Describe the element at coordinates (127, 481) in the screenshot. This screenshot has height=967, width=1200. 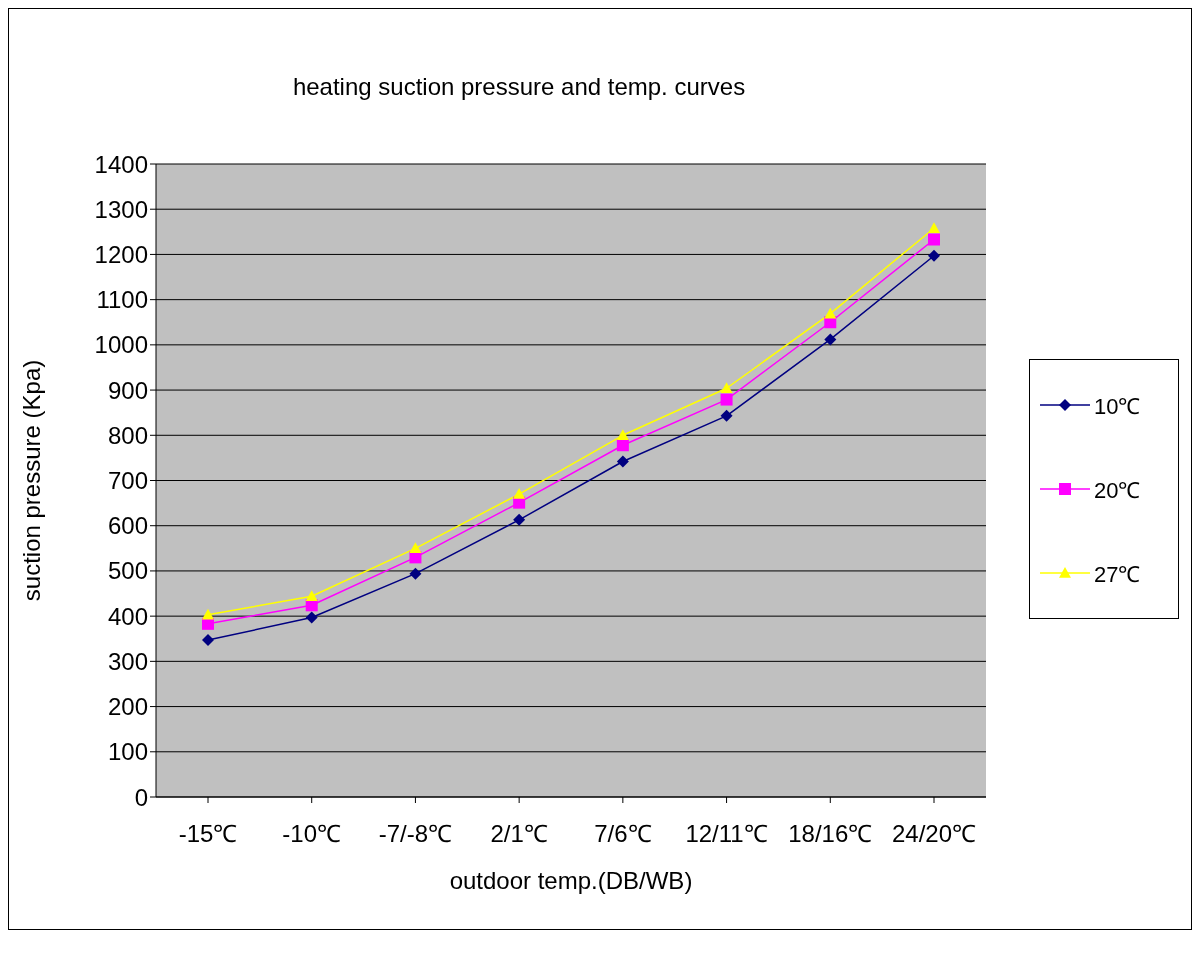
I see `y-tick-label: 700` at that location.